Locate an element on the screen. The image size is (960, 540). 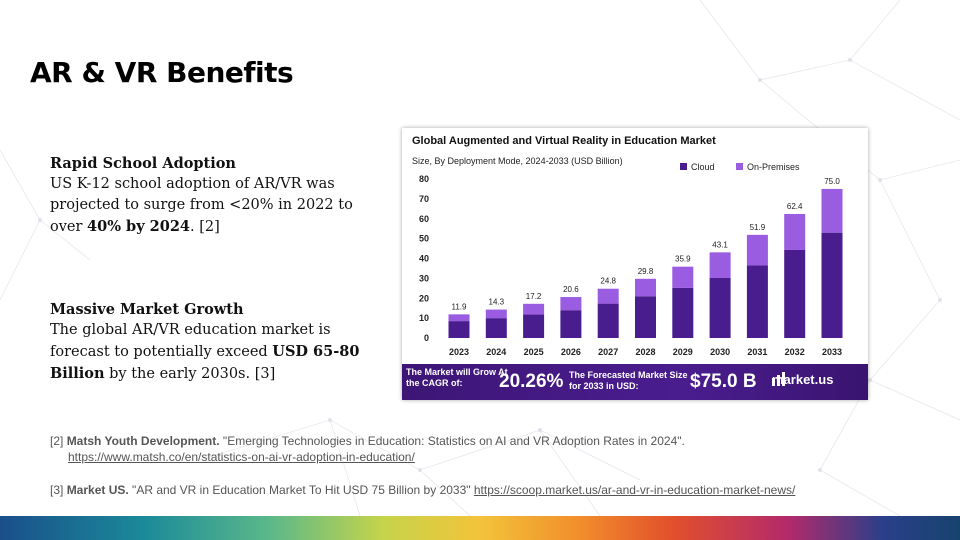
footer-gradient-bar is located at coordinates (480, 528).